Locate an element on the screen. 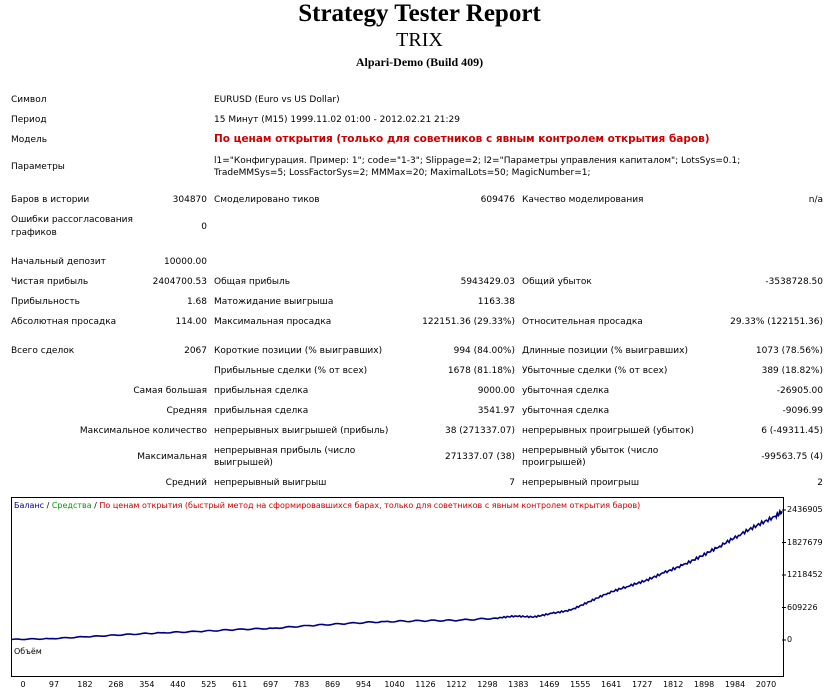  mismatch-label-2: графиков is located at coordinates (34, 233).